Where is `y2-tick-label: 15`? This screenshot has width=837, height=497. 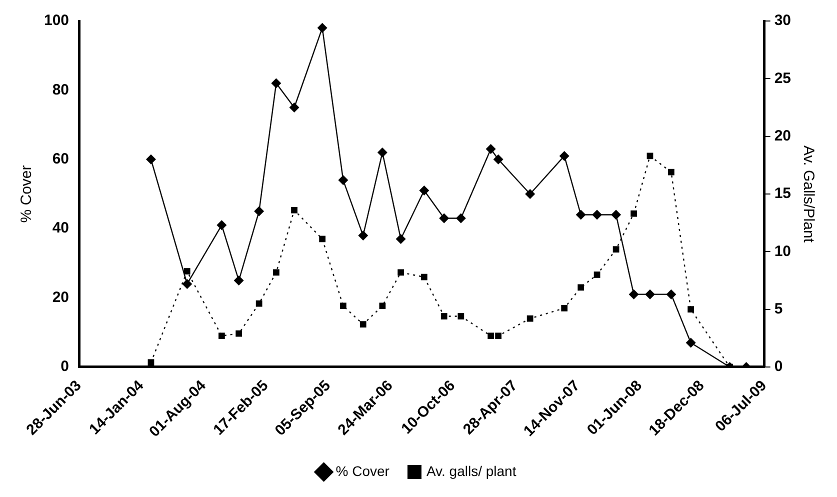
y2-tick-label: 15 is located at coordinates (783, 193).